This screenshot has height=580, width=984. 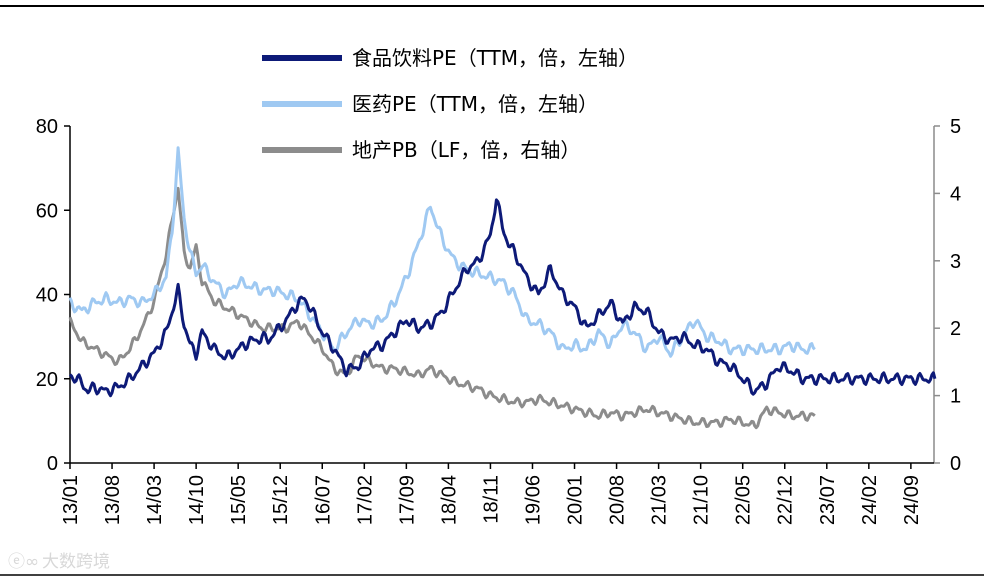 What do you see at coordinates (955, 194) in the screenshot?
I see `right-tick-label: 4` at bounding box center [955, 194].